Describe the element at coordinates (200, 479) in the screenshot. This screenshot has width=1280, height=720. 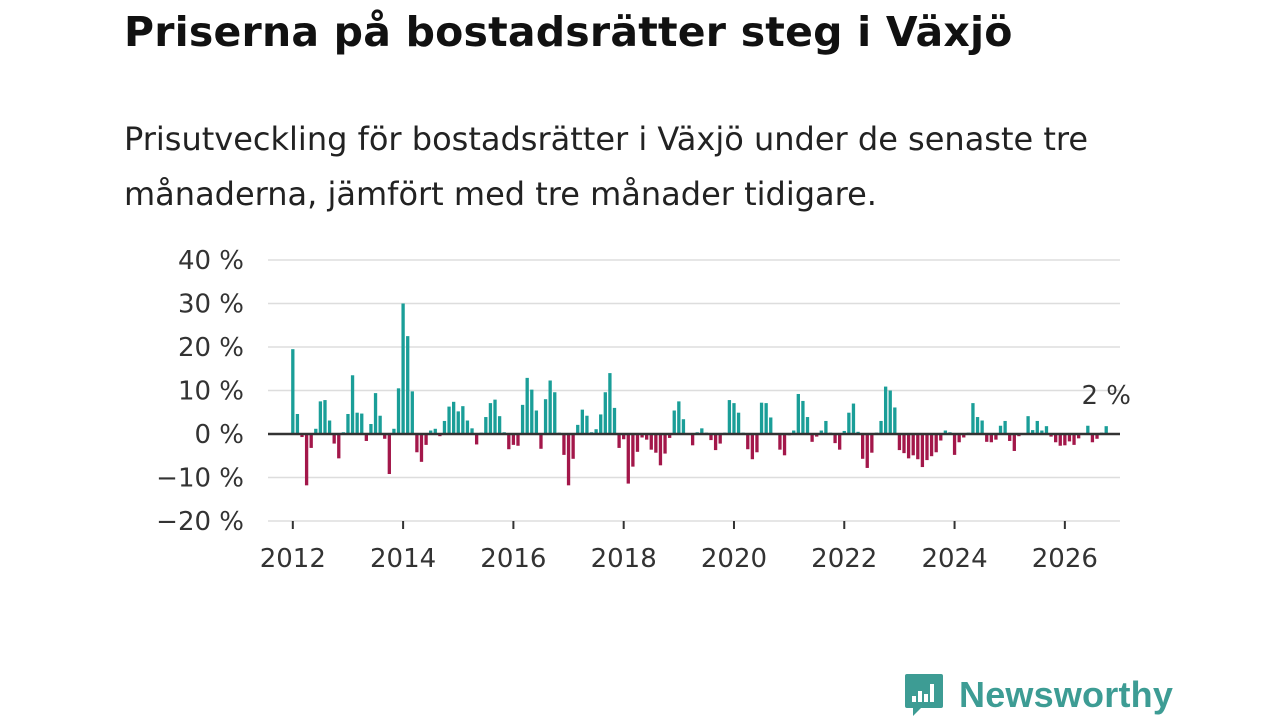
I see `y-tick-label: −10 %` at that location.